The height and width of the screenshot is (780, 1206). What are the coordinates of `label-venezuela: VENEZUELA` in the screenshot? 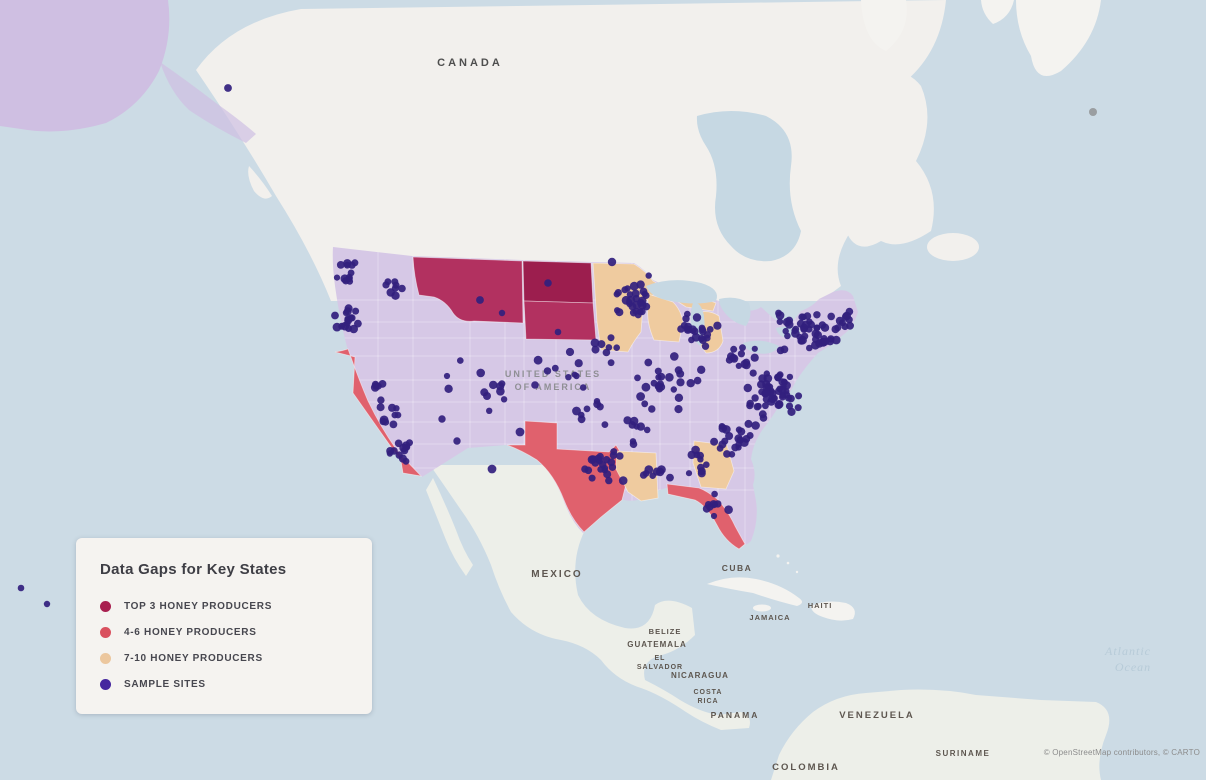 It's located at (877, 715).